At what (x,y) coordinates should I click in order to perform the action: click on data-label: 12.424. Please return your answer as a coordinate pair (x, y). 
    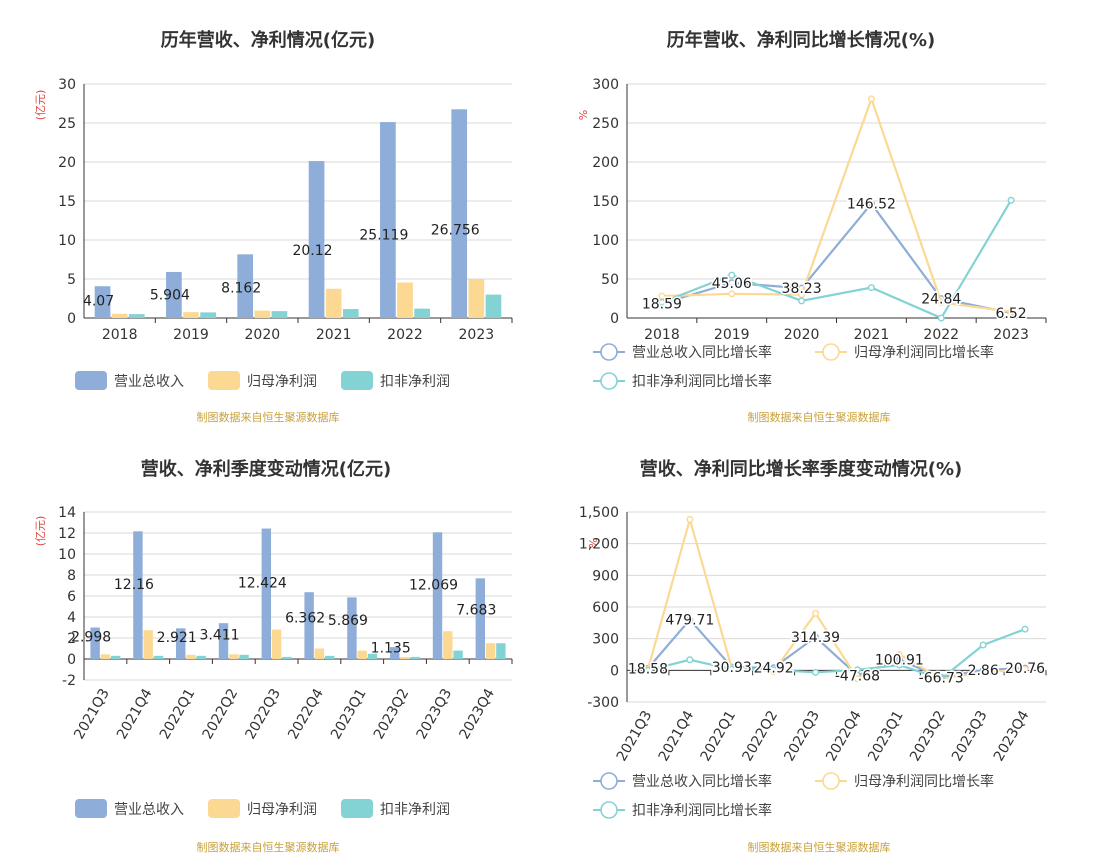
    Looking at the image, I should click on (262, 583).